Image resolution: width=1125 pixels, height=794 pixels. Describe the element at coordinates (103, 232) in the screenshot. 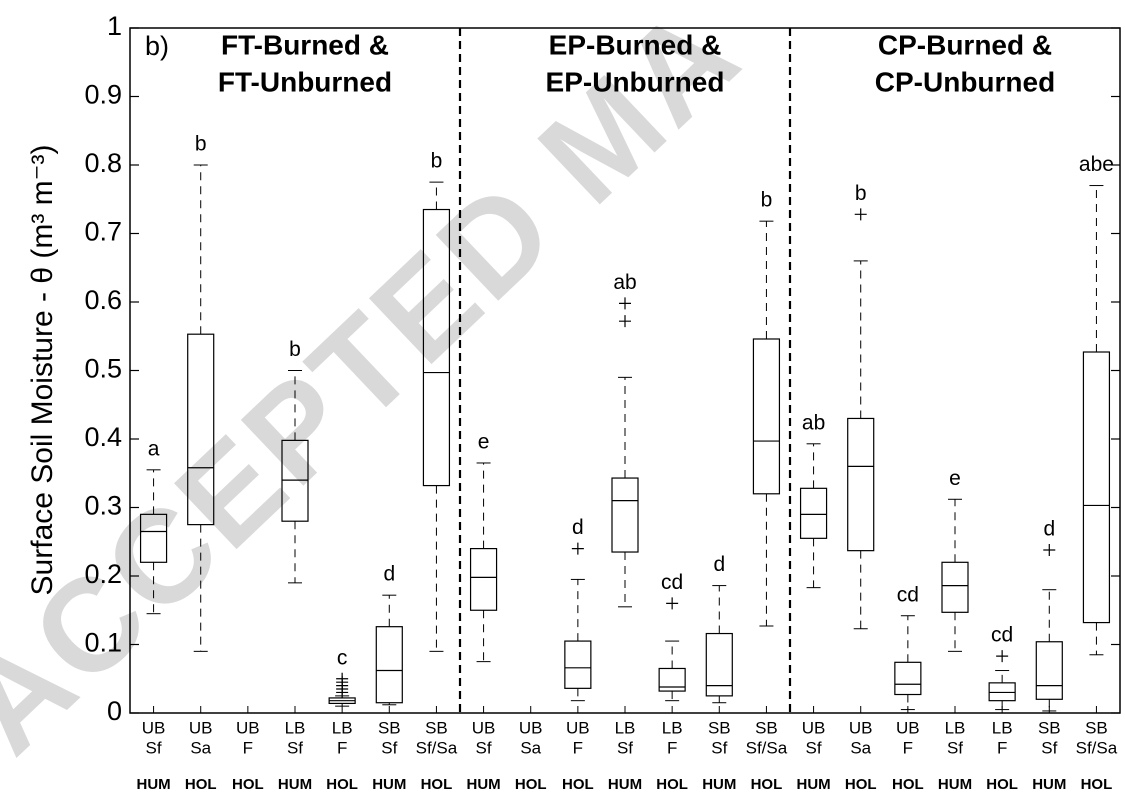

I see `y-tick-label: 0.7` at that location.